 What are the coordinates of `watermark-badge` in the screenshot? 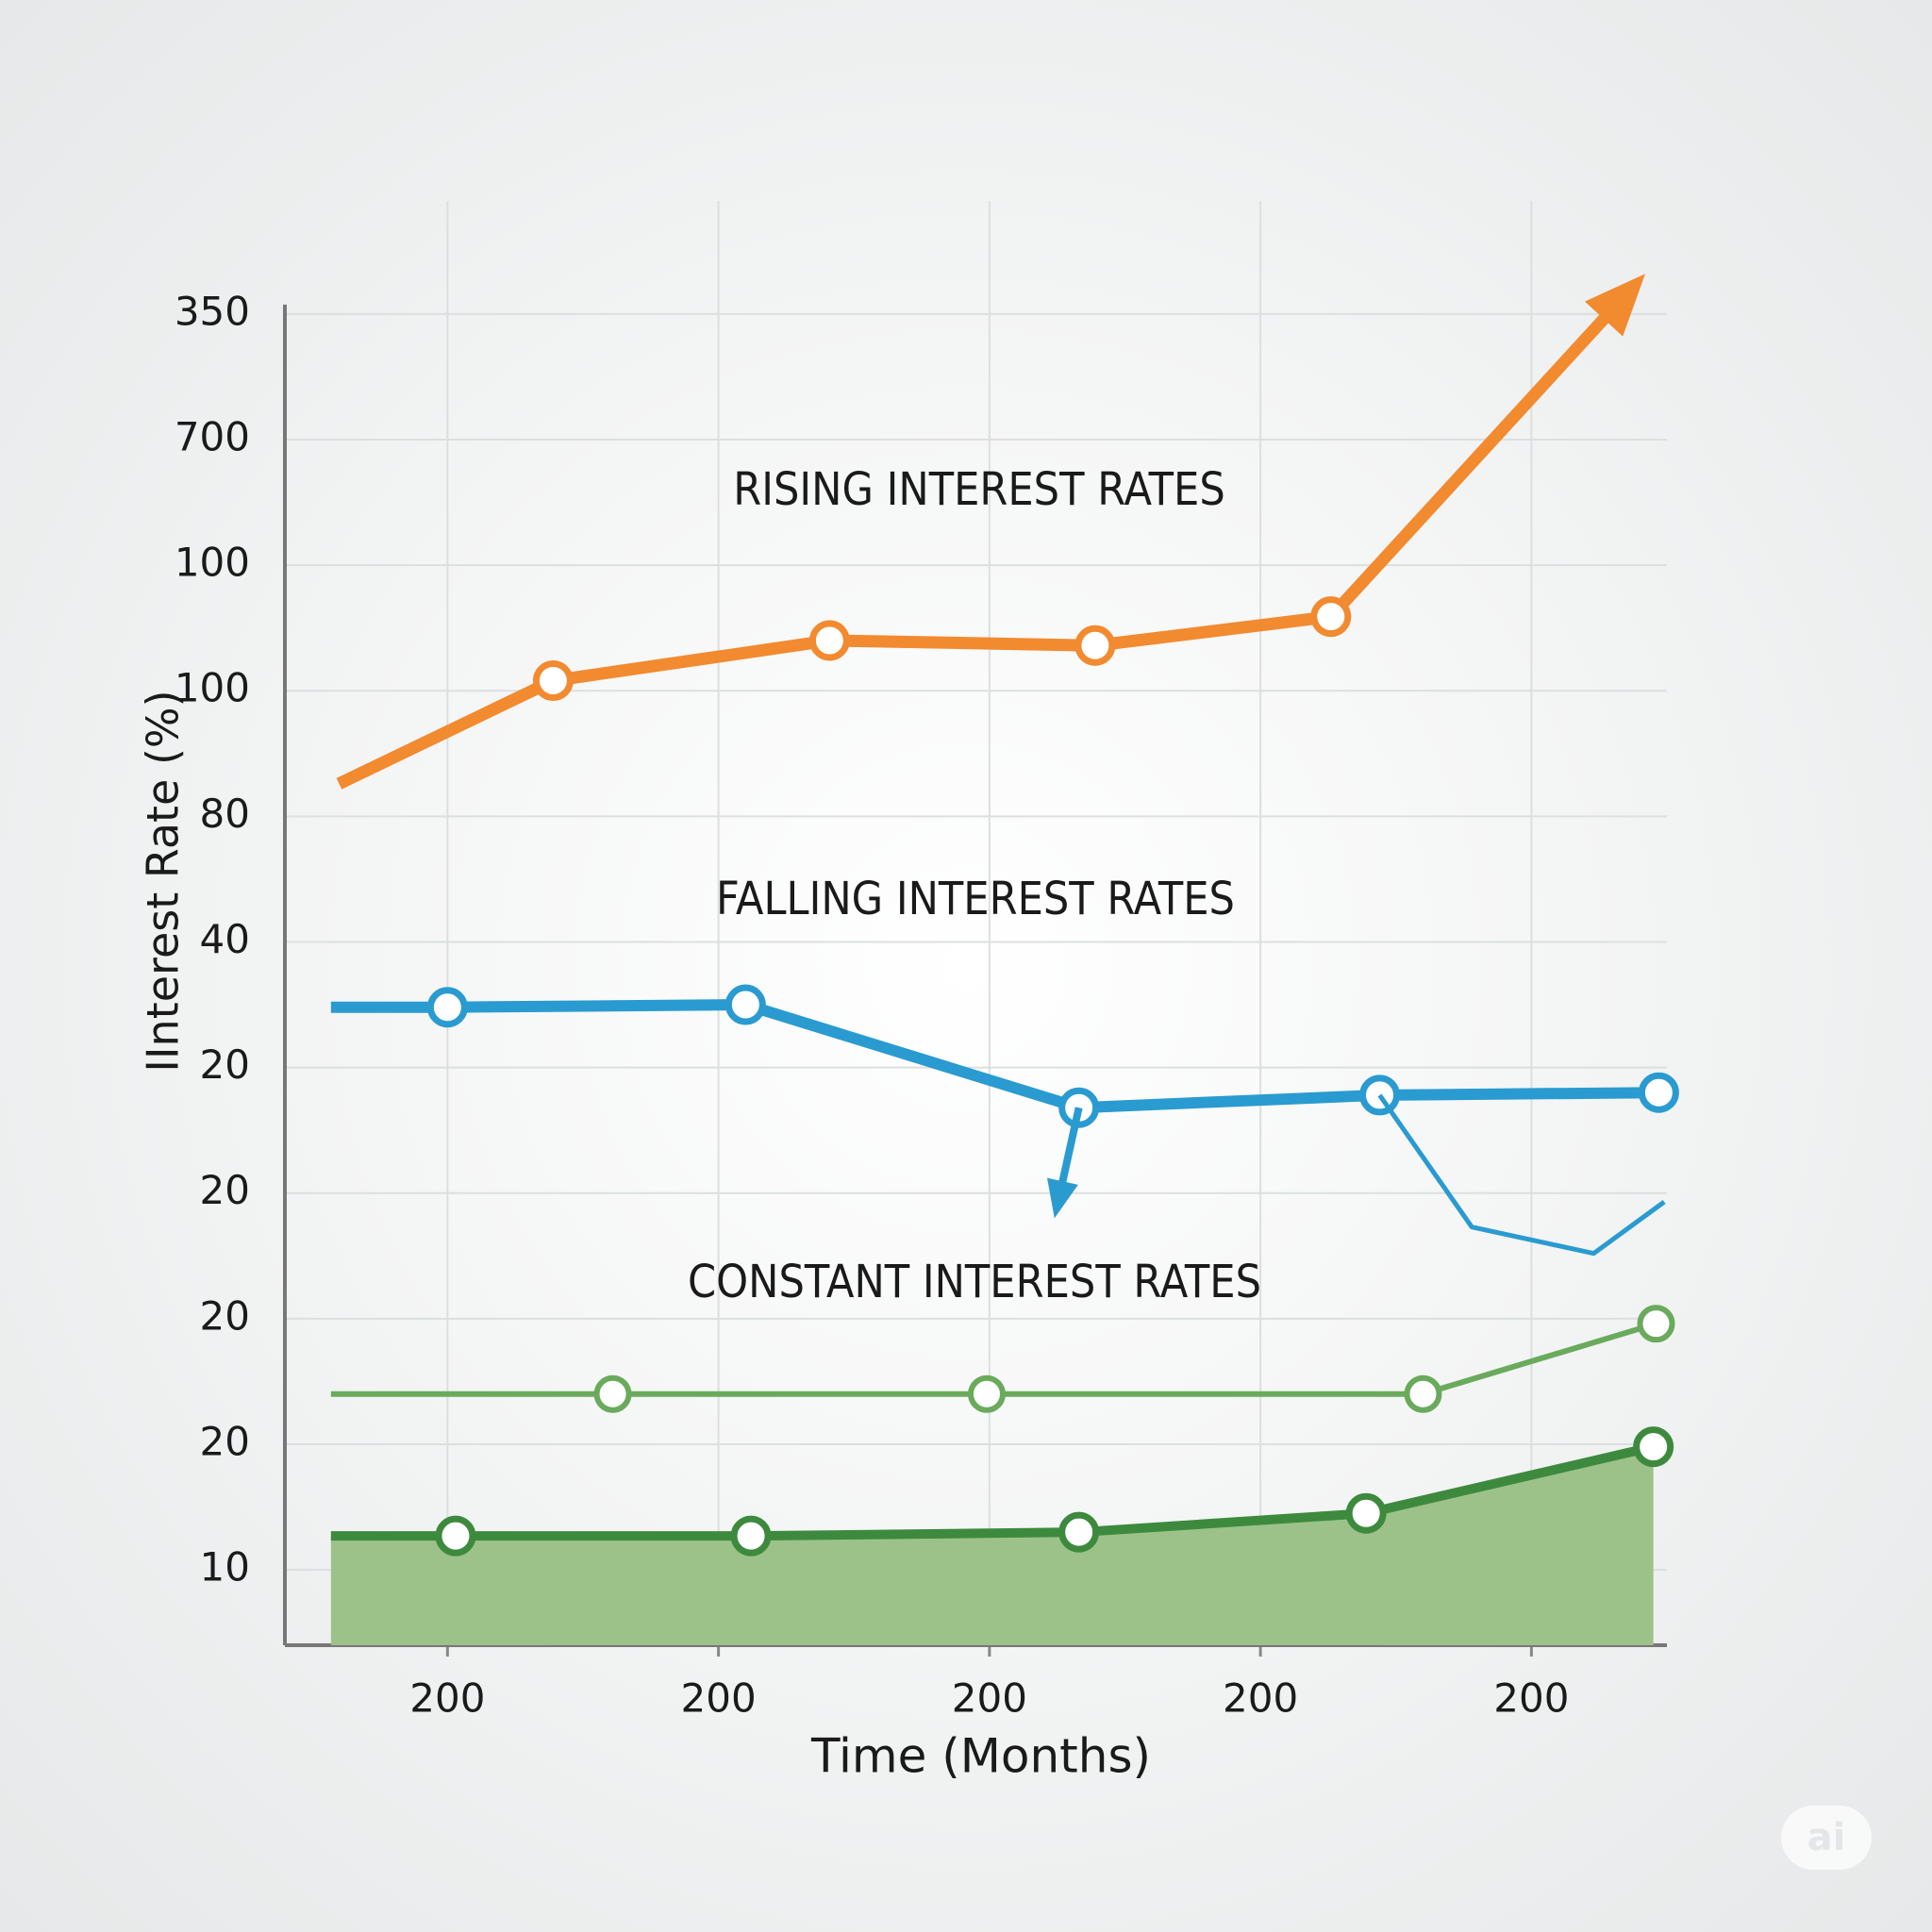 It's located at (1826, 1838).